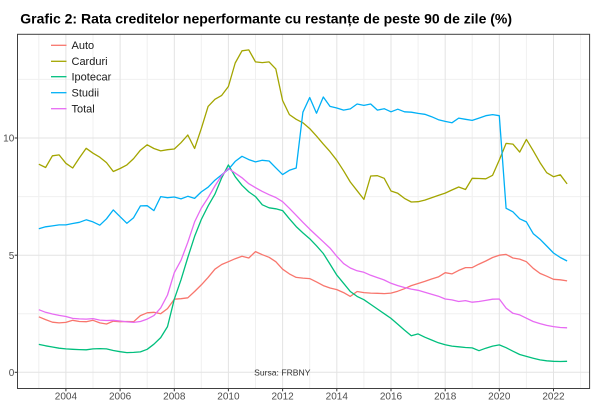 Image resolution: width=600 pixels, height=415 pixels. Describe the element at coordinates (499, 397) in the screenshot. I see `svg-text: 2020` at that location.